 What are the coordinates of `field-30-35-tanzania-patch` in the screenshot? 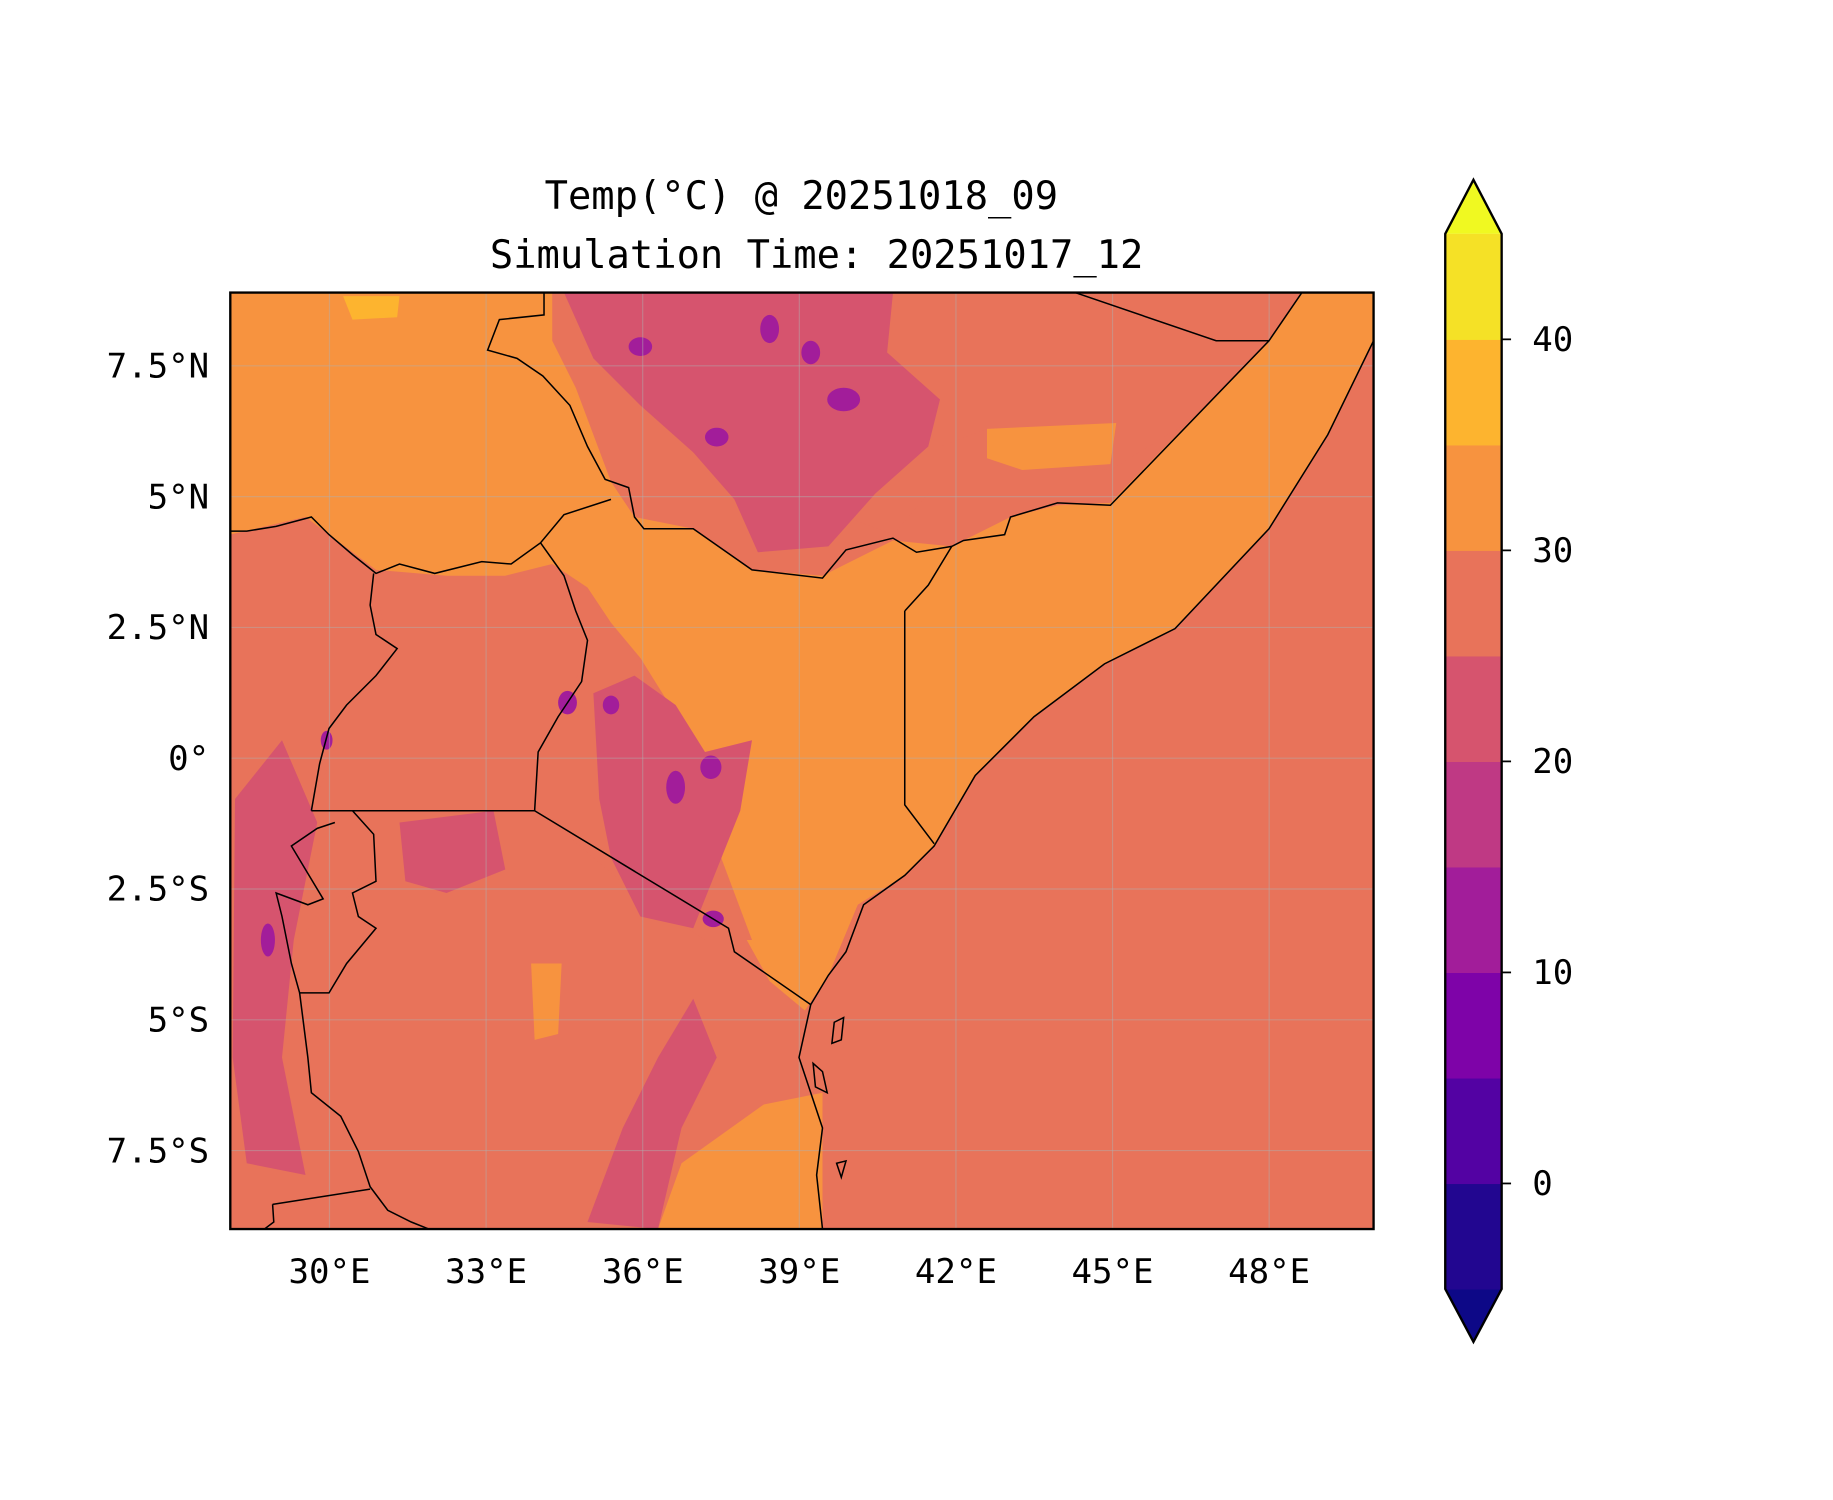 It's located at (546, 1001).